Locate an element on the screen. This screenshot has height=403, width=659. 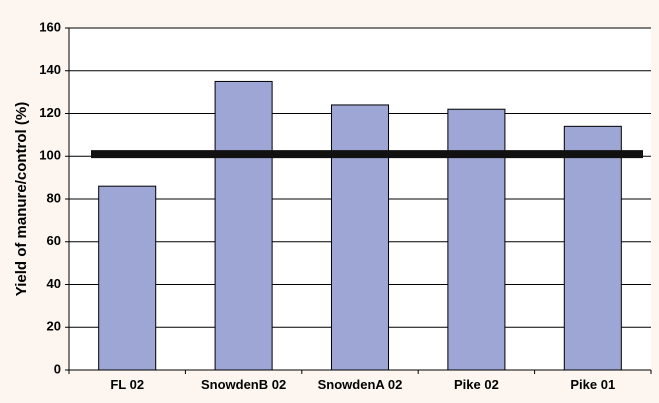
y-tick-label: 140 is located at coordinates (50, 69).